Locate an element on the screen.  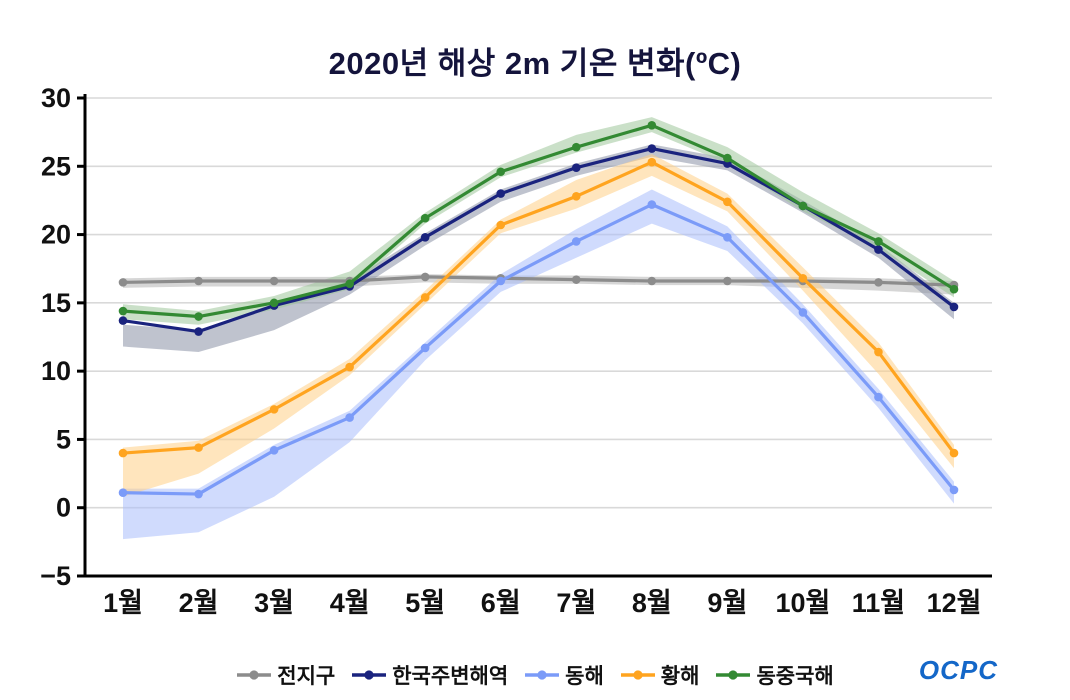
x-tick-label: 9월 is located at coordinates (727, 603).